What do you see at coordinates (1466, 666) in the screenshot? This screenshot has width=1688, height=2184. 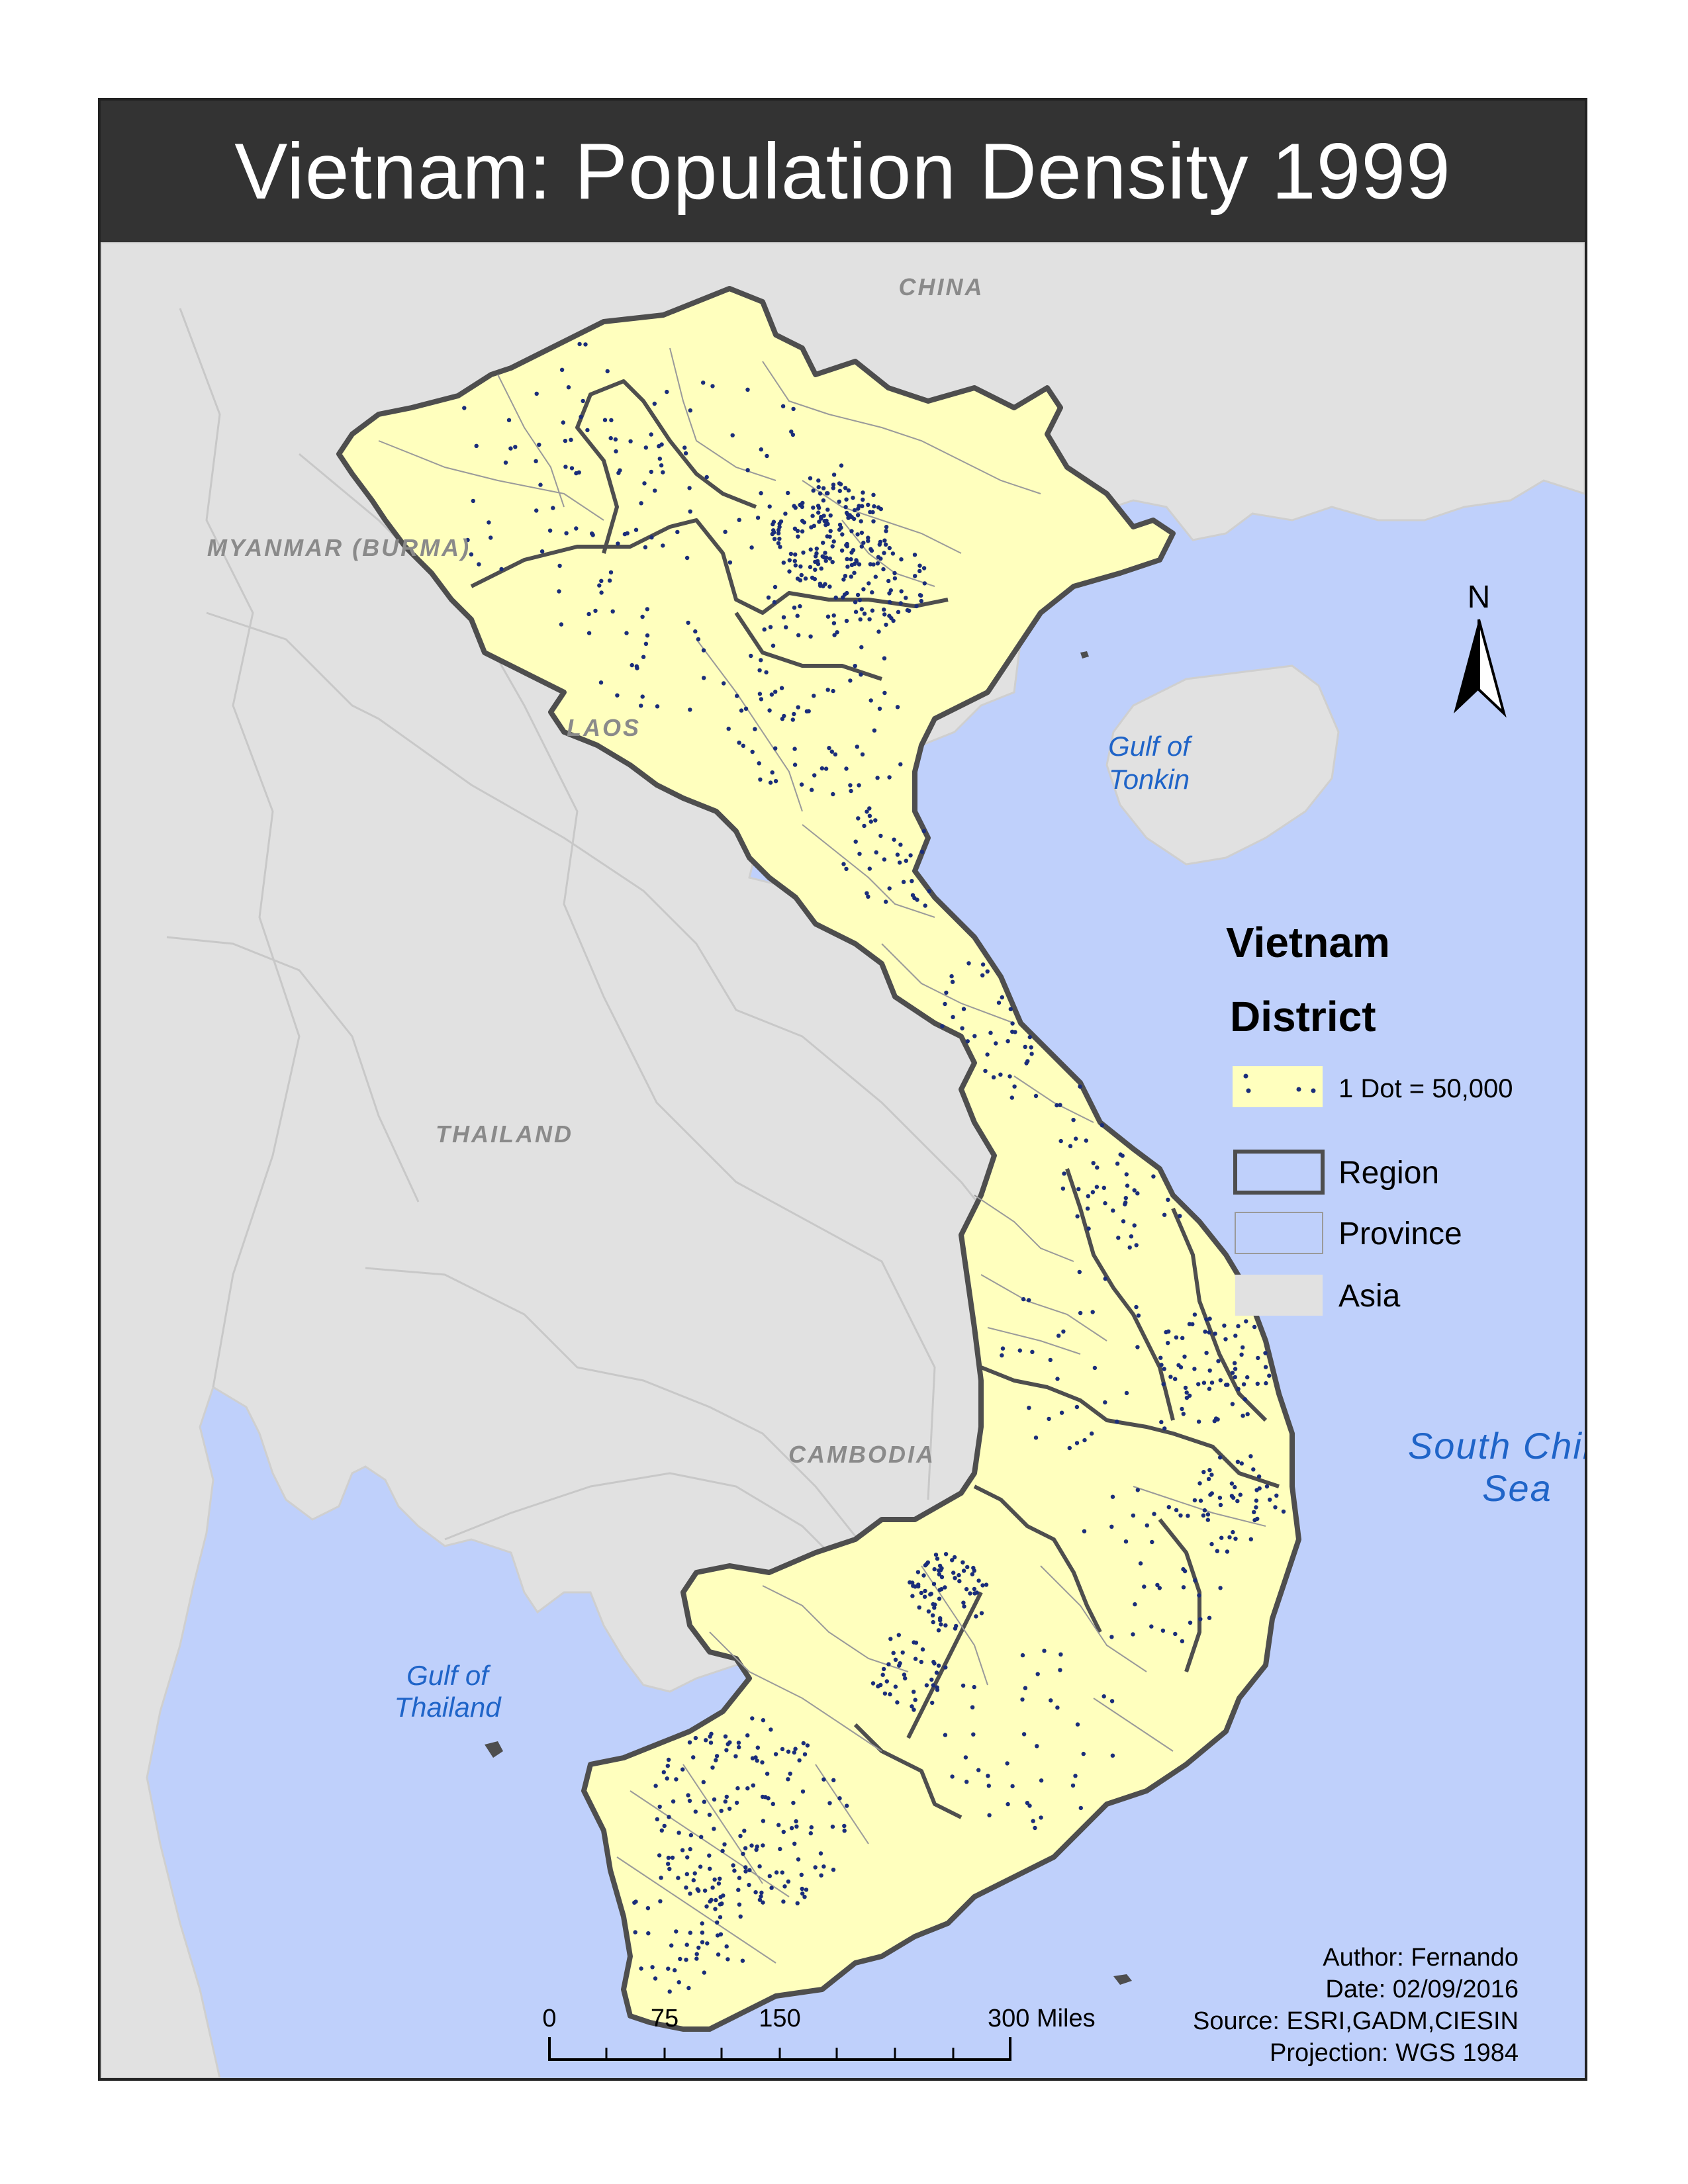 I see `north-arrow-left-half` at bounding box center [1466, 666].